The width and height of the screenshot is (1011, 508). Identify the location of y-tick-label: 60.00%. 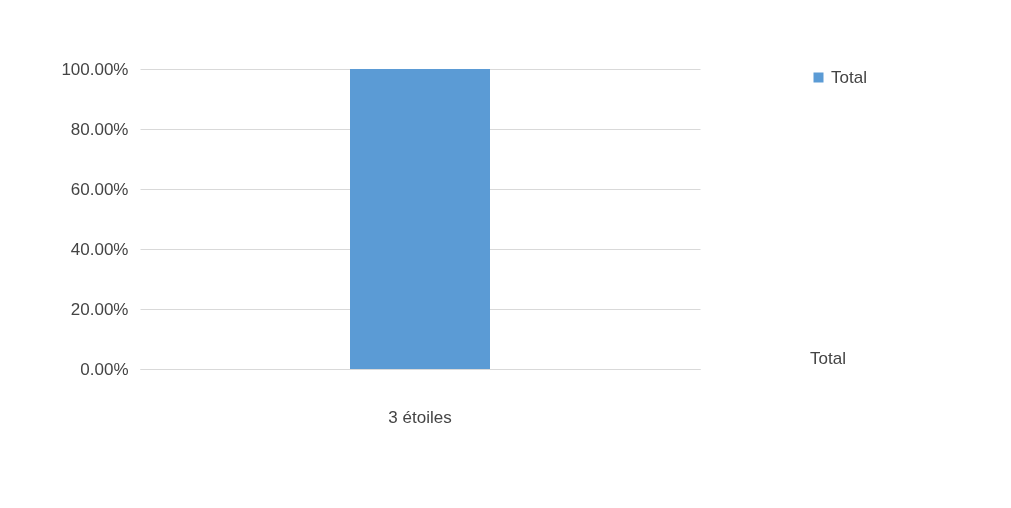
(99, 189).